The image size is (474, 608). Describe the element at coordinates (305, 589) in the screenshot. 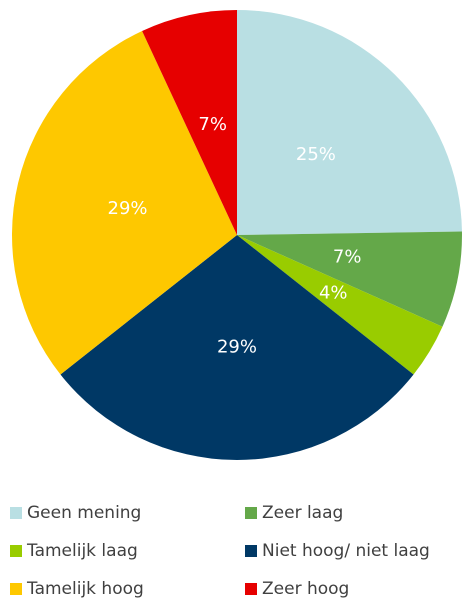

I see `legend-label: Zeer hoog` at that location.